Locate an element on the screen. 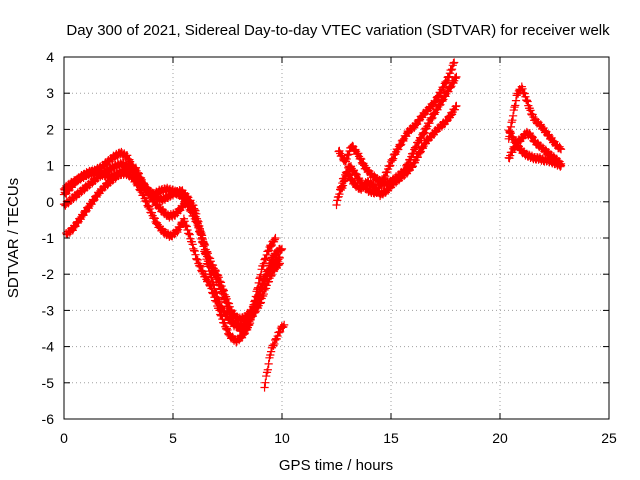  x-tick-labels: 0 5 10 15 20 25 is located at coordinates (338, 438).